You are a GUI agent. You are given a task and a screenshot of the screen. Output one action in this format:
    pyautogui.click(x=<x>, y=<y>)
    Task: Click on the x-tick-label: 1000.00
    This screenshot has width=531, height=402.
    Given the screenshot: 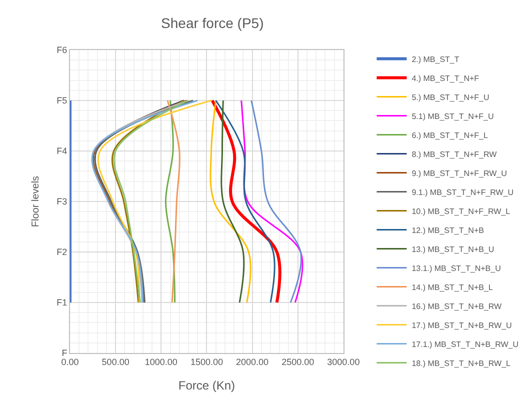 What is the action you would take?
    pyautogui.click(x=161, y=361)
    